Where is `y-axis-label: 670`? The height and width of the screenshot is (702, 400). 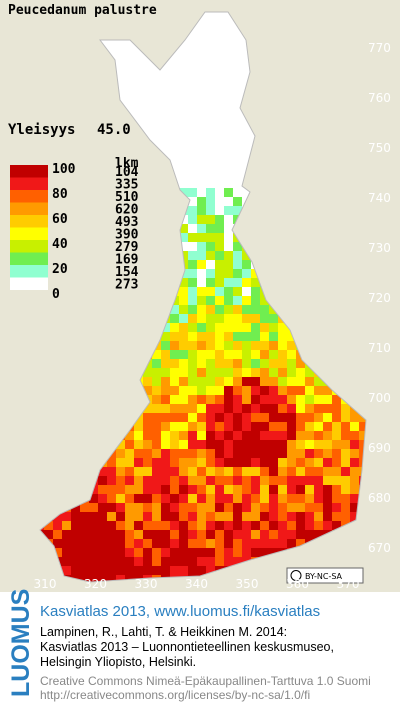
y-axis-label: 670 is located at coordinates (379, 548).